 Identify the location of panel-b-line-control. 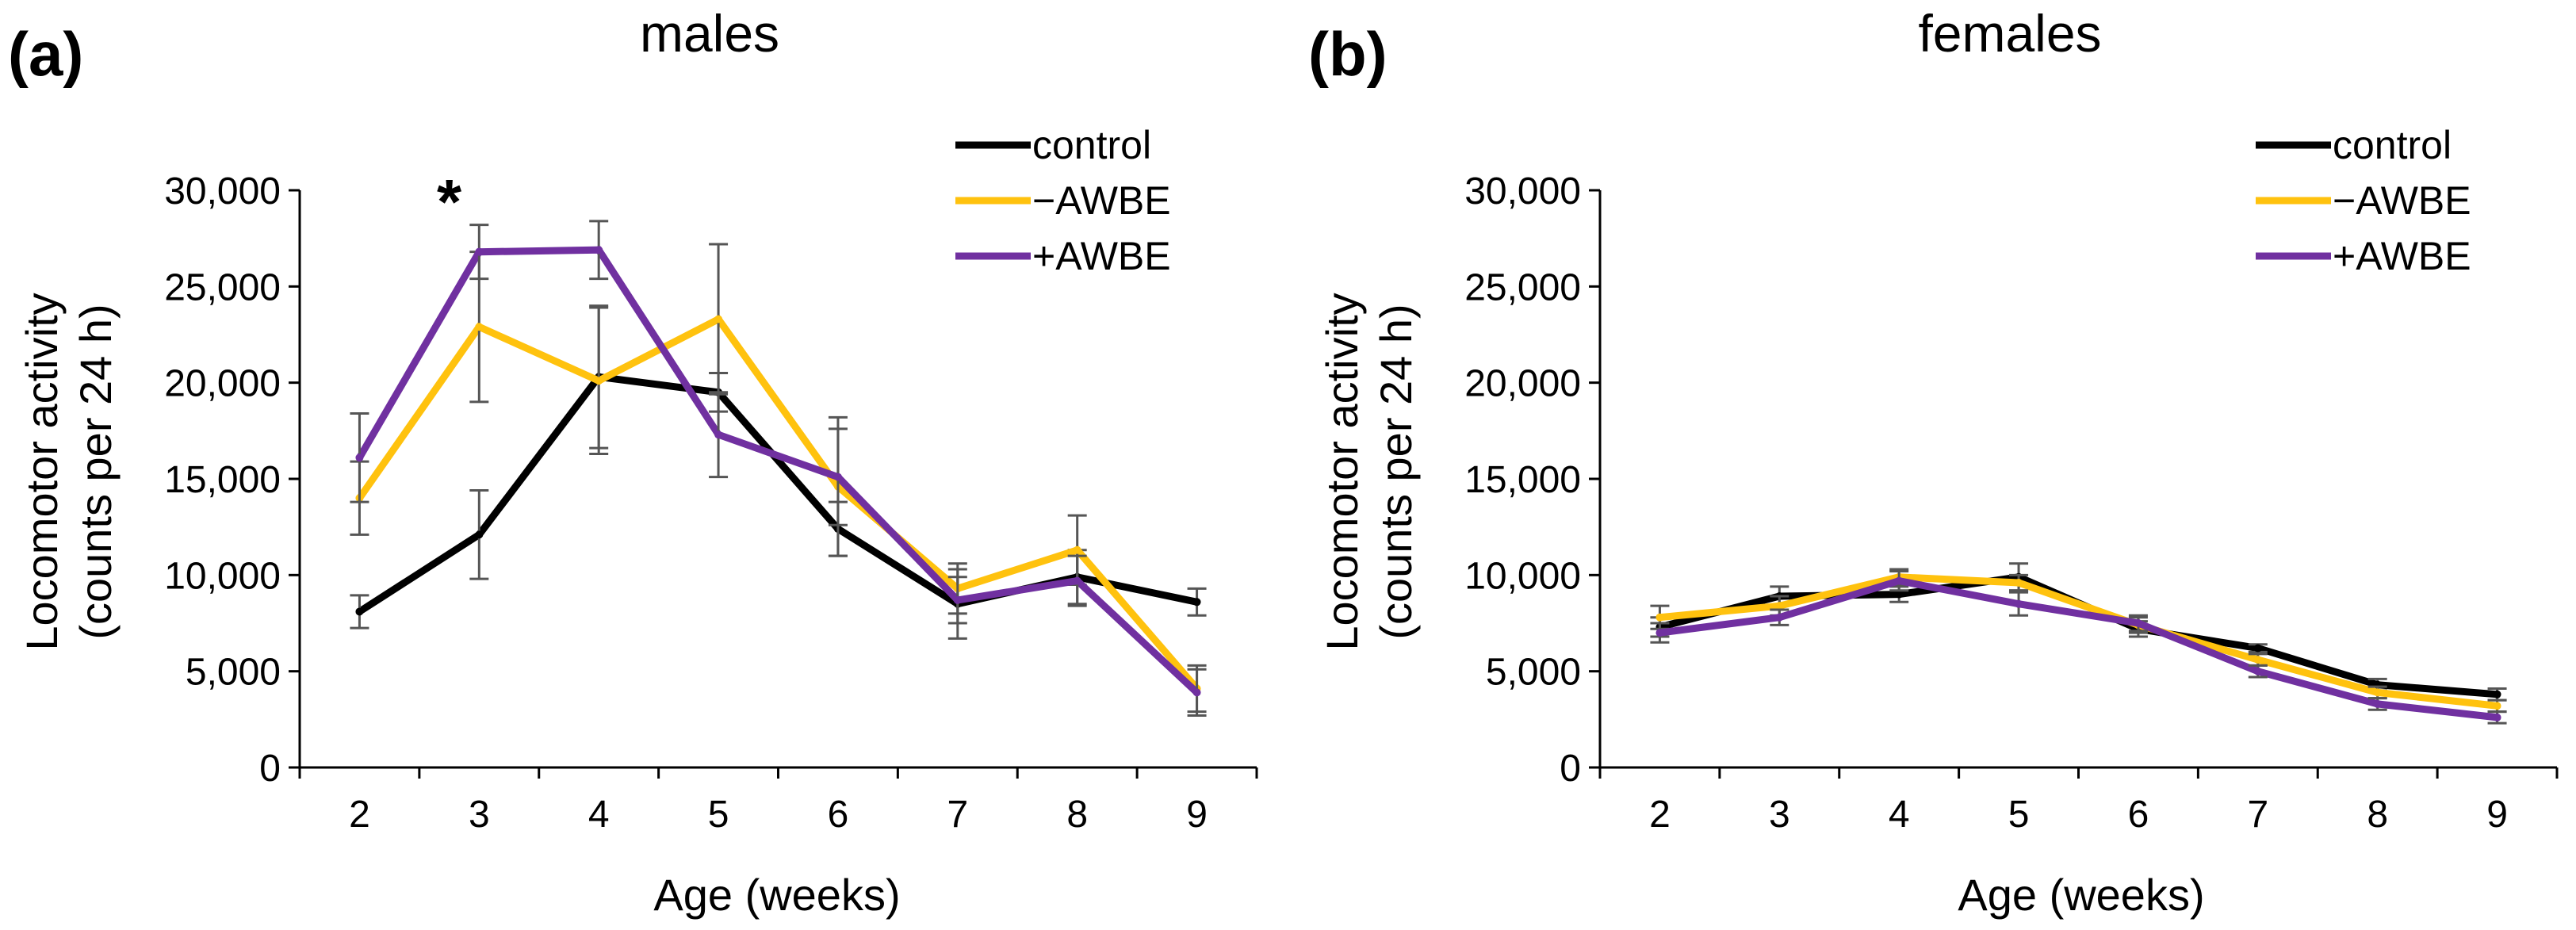
(2078, 635).